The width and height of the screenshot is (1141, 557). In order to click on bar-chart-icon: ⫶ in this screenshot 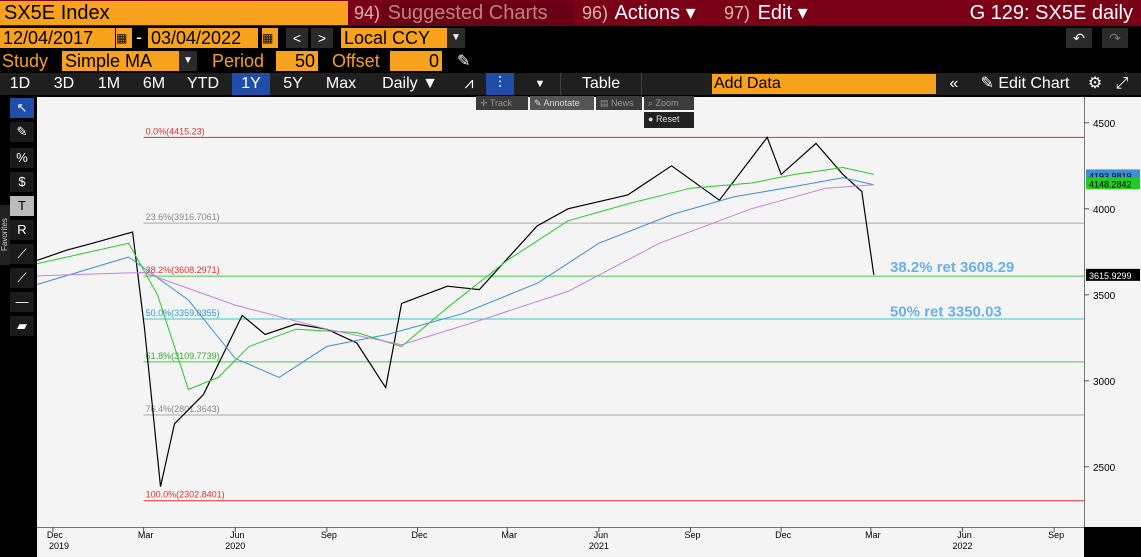, I will do `click(500, 84)`.